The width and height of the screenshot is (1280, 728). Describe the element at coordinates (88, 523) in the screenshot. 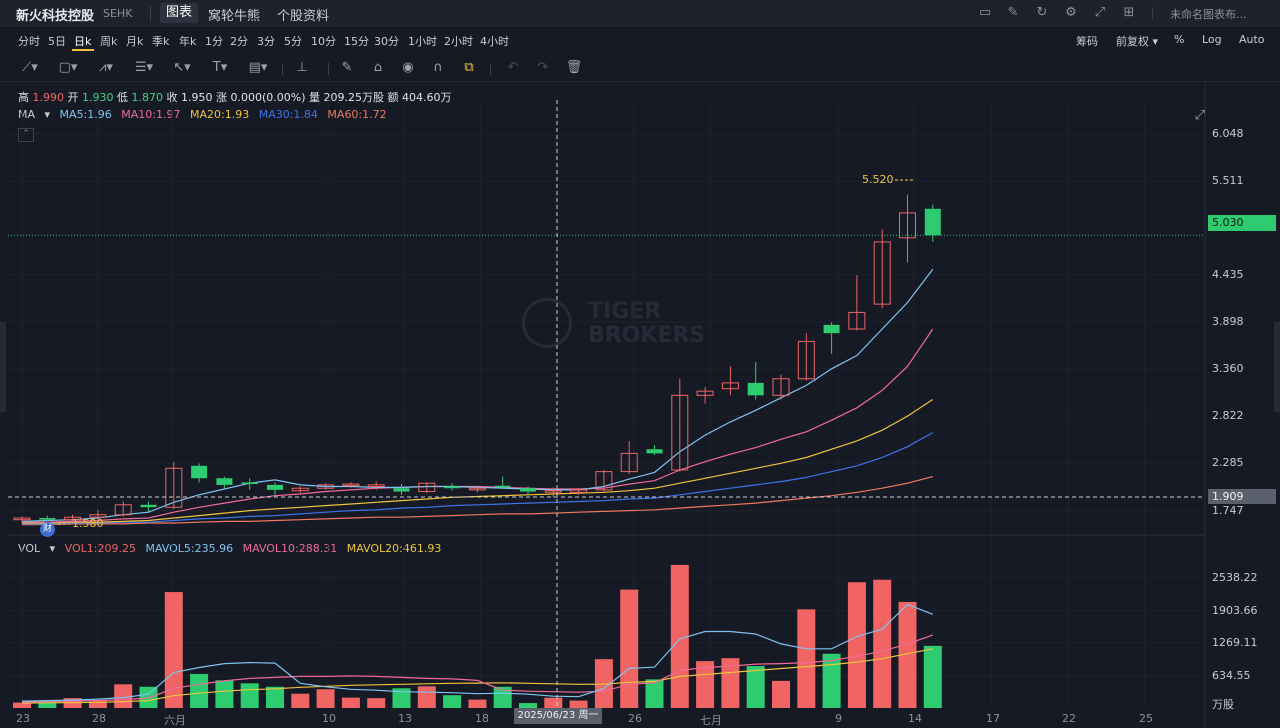

I see `low-marker: 1.580` at that location.